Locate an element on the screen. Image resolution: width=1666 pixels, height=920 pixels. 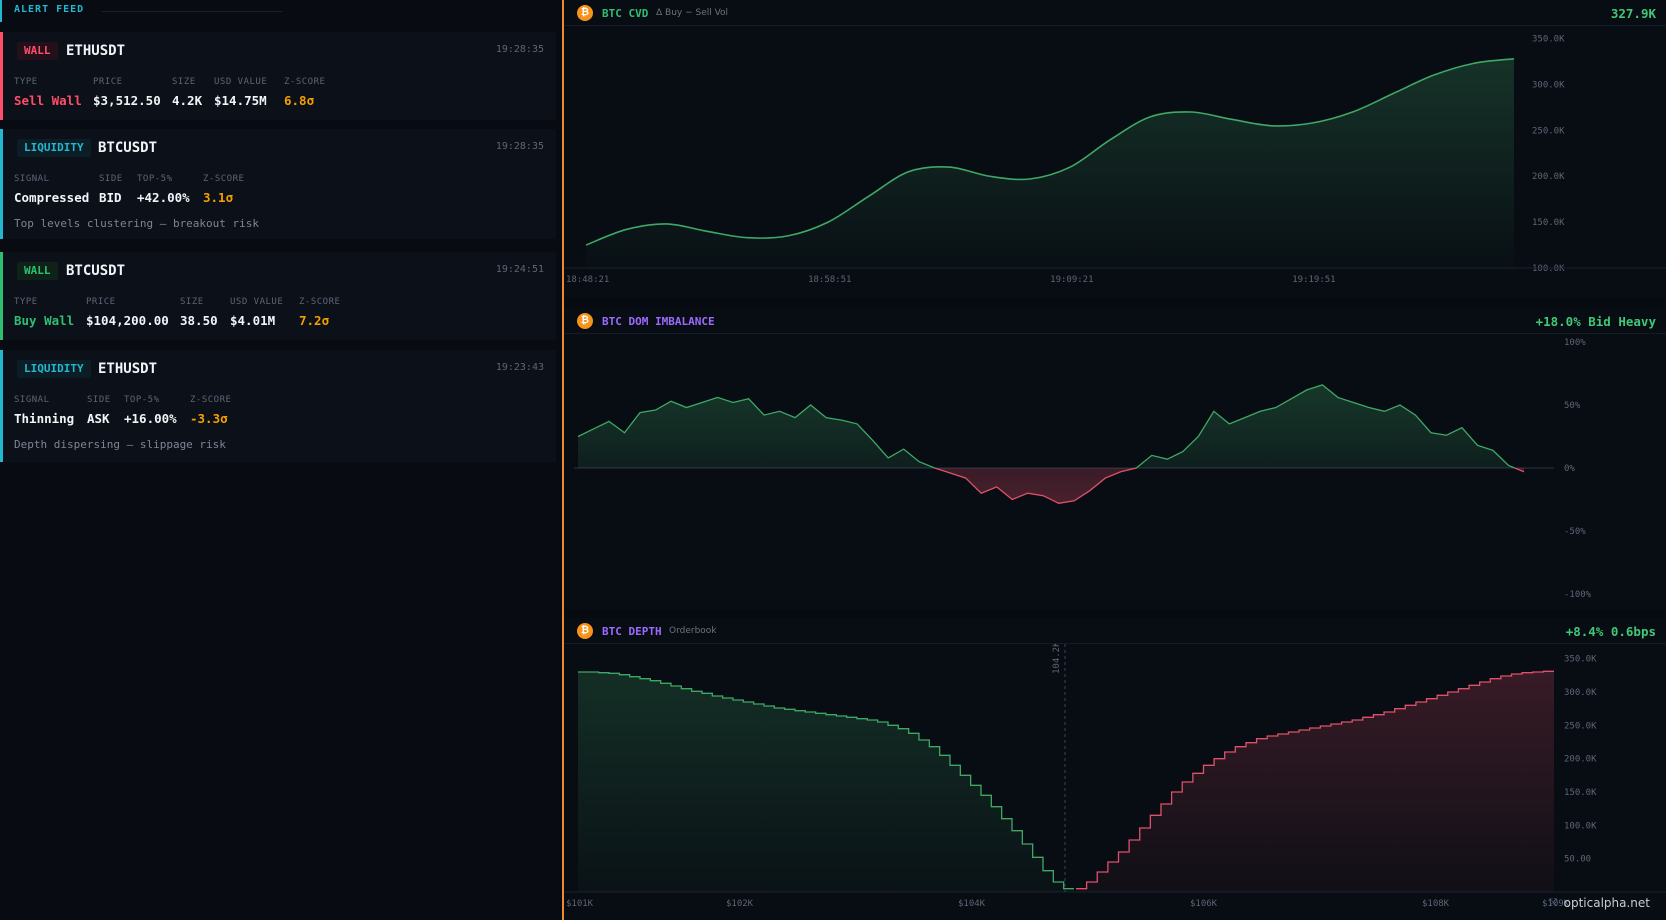
depth-value: +8.4% 0.6bps is located at coordinates (1610, 631).